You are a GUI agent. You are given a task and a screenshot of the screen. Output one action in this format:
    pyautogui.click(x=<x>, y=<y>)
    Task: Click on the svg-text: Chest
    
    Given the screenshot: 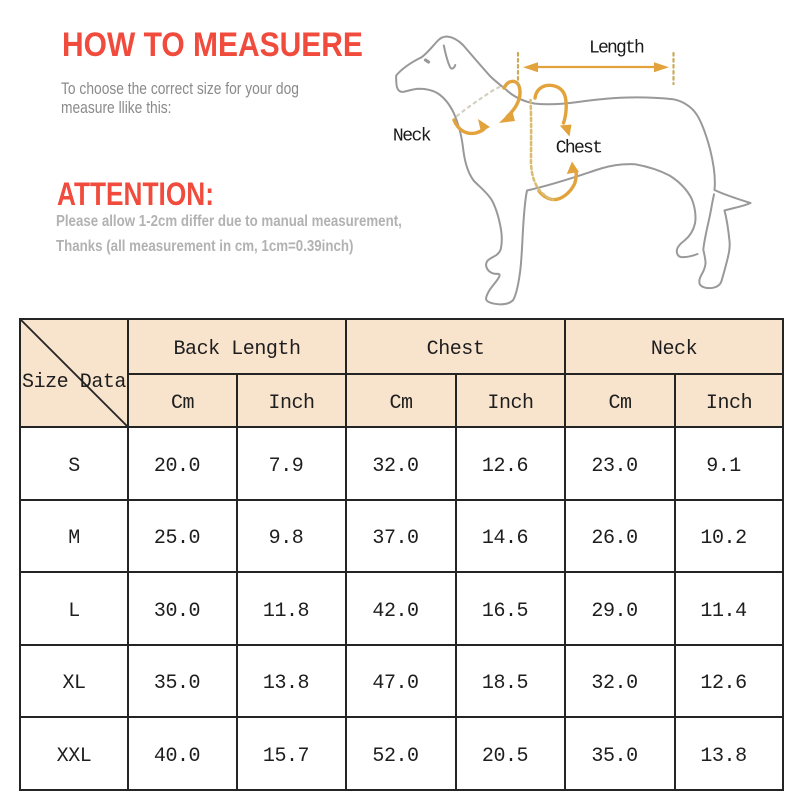 What is the action you would take?
    pyautogui.click(x=579, y=149)
    